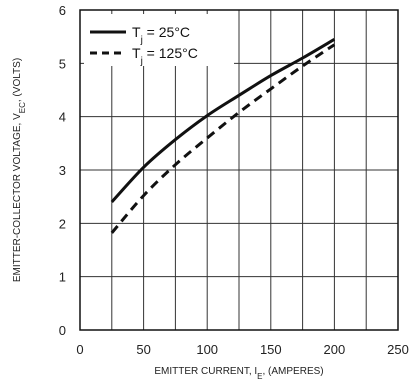  Describe the element at coordinates (62, 330) in the screenshot. I see `y-tick-label: 0` at that location.